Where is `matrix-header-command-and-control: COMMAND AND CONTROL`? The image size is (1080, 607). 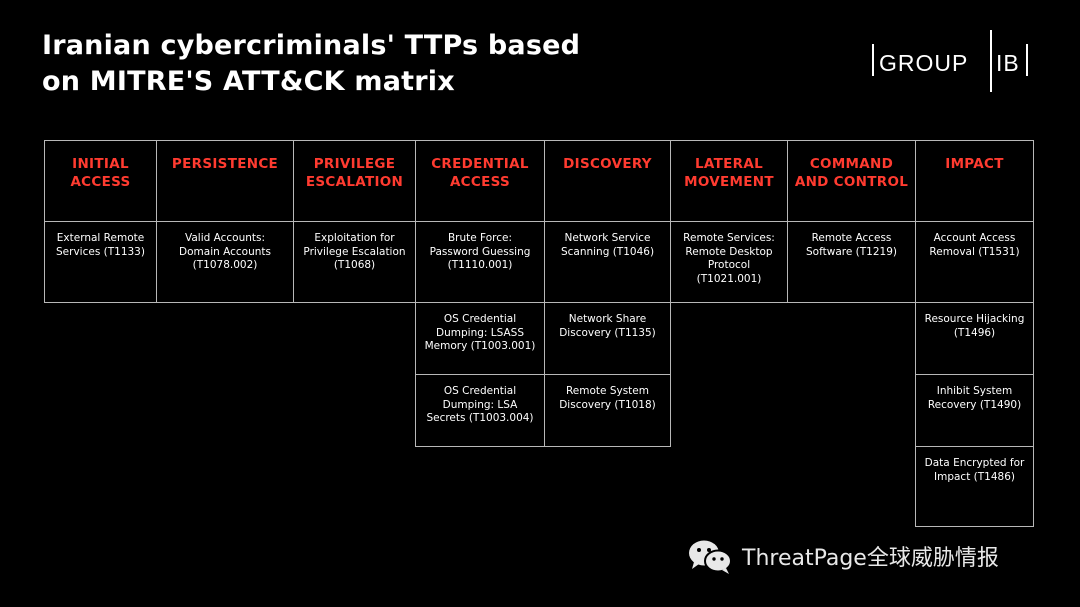
matrix-header-command-and-control: COMMAND AND CONTROL is located at coordinates (851, 181).